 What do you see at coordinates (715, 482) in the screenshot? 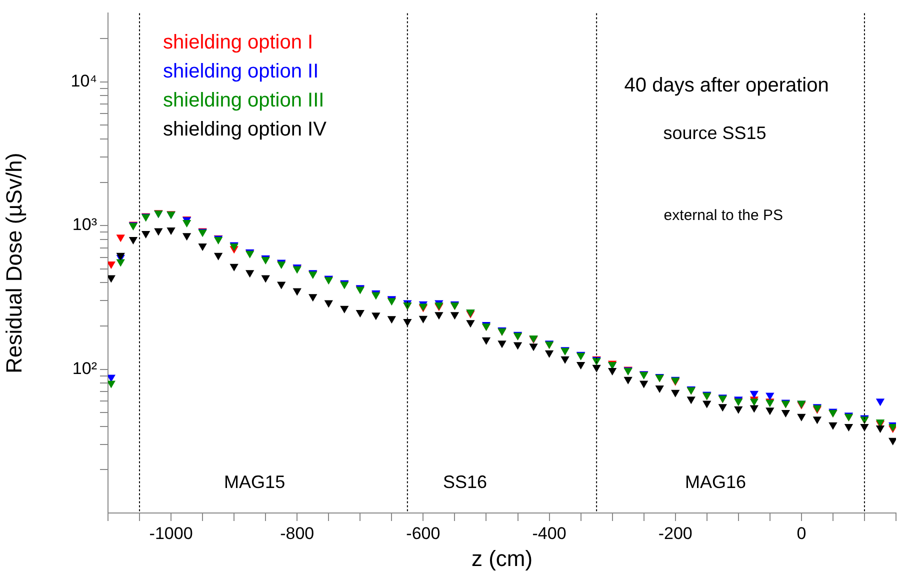
I see `annotation: MAG16` at bounding box center [715, 482].